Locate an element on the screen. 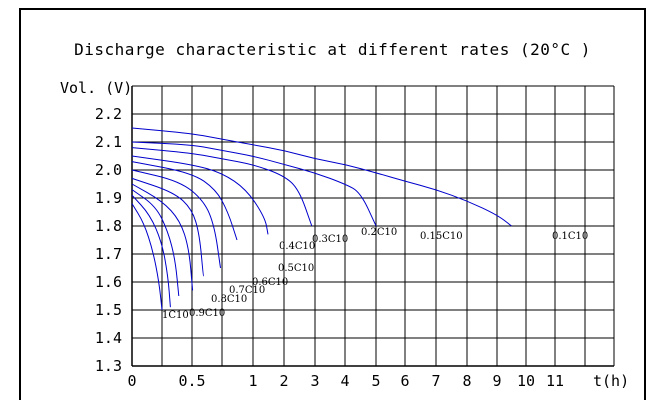 This screenshot has height=403, width=665. x-tick-label: 11 is located at coordinates (555, 381).